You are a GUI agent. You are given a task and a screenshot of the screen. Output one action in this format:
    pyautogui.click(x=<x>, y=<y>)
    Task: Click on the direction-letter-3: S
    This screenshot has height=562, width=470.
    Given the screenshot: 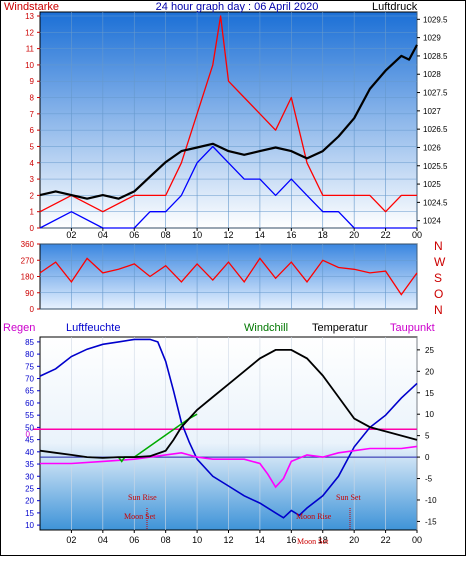 What is the action you would take?
    pyautogui.click(x=438, y=278)
    